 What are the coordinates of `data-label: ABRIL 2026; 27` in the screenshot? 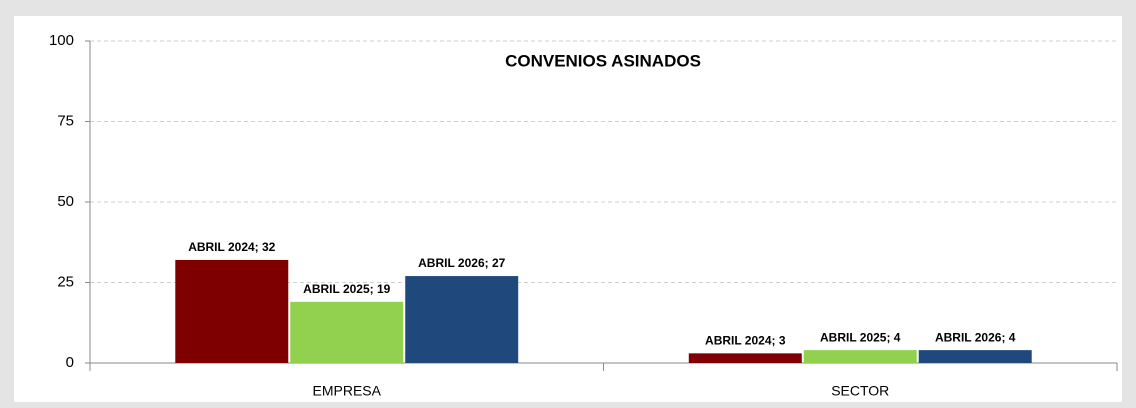 It's located at (461, 263).